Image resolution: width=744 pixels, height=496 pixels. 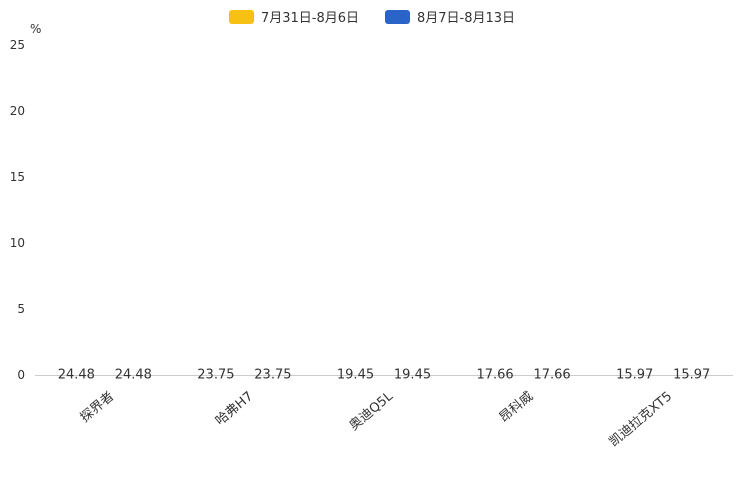 I want to click on y-tick-label: 25, so click(x=17, y=45).